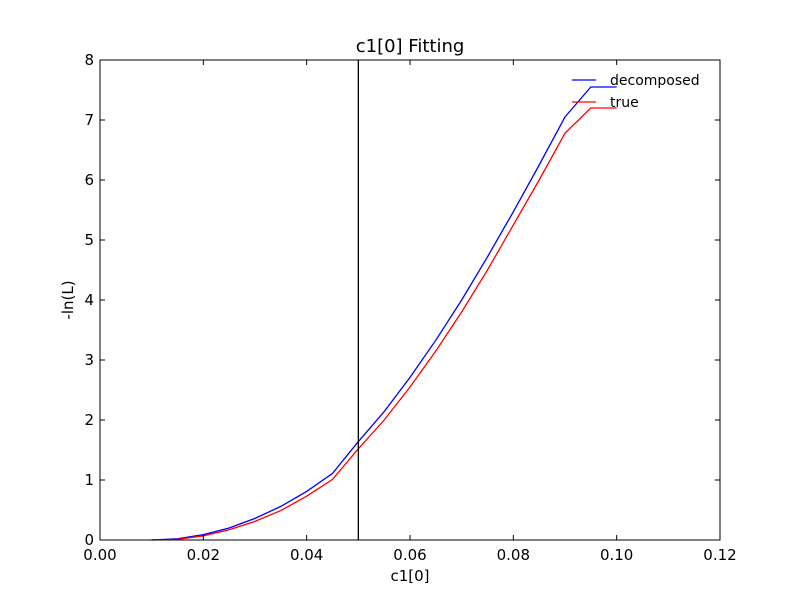  I want to click on y-tick-label: 1, so click(89, 480).